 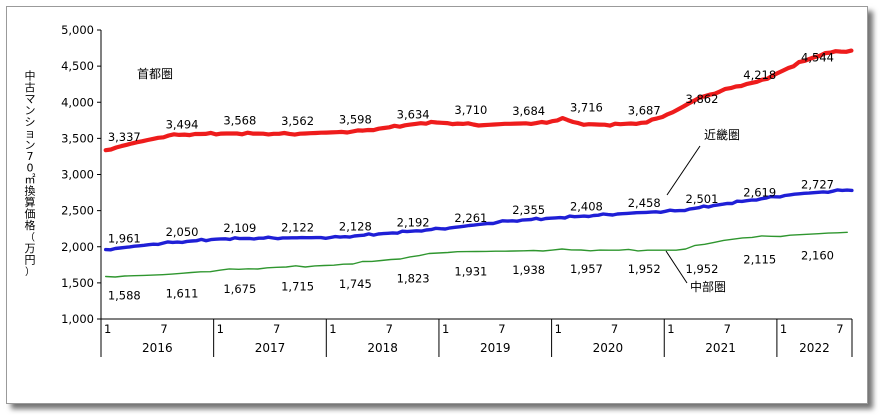 I want to click on y-tick-label: 3,500, so click(x=77, y=138).